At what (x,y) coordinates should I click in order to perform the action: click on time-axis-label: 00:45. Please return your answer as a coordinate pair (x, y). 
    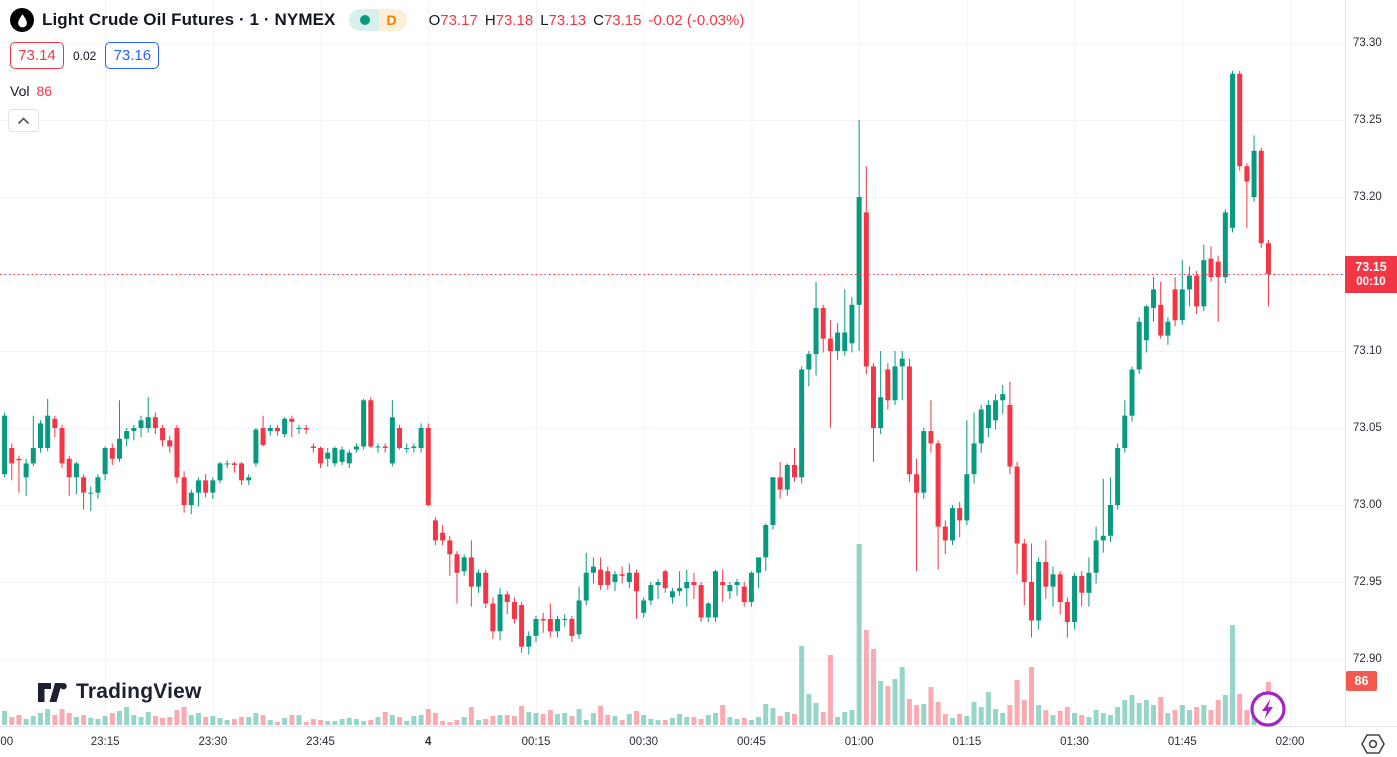
    Looking at the image, I should click on (751, 742).